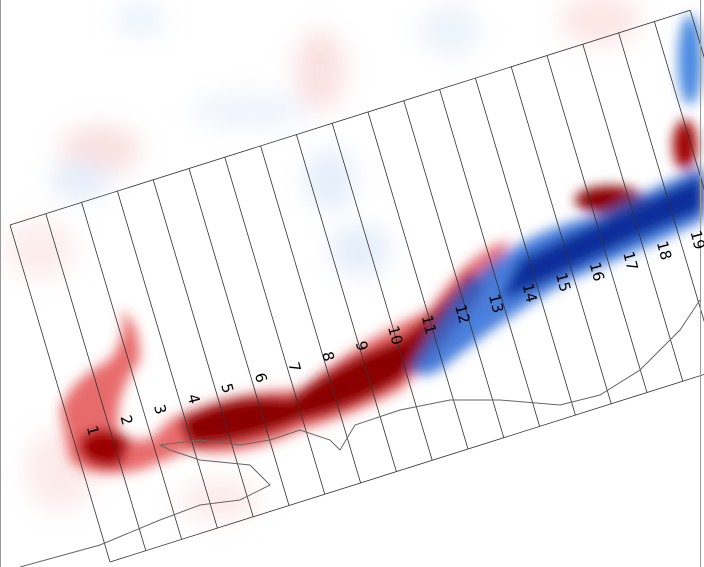 The height and width of the screenshot is (567, 704). What do you see at coordinates (664, 250) in the screenshot?
I see `transect-label: 18` at bounding box center [664, 250].